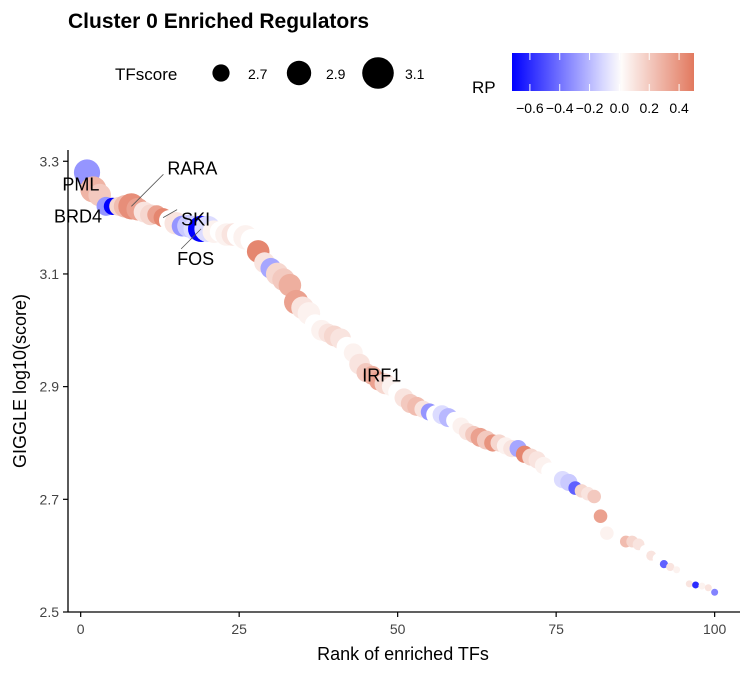 The image size is (750, 680). I want to click on annotation-label: RARA, so click(192, 168).